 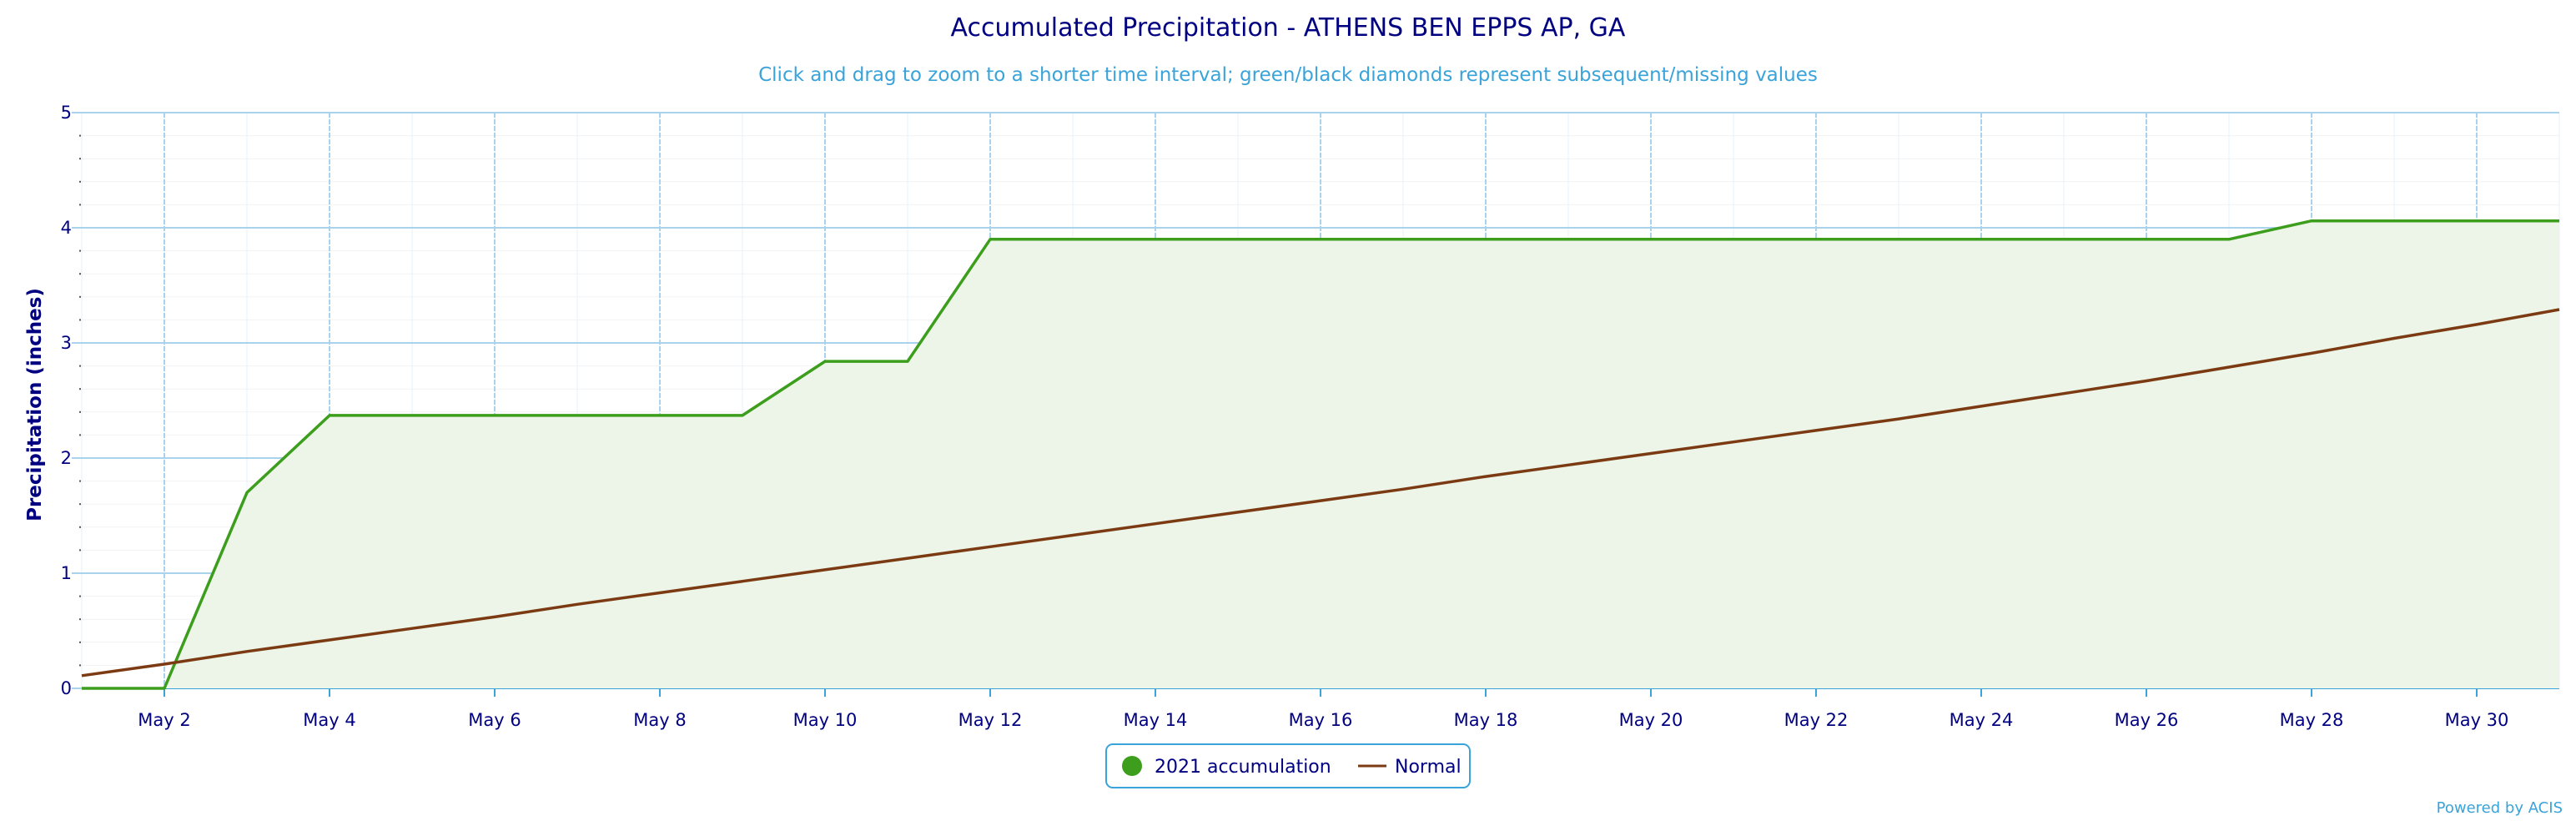 I want to click on x-tick-label: May 8, so click(x=659, y=720).